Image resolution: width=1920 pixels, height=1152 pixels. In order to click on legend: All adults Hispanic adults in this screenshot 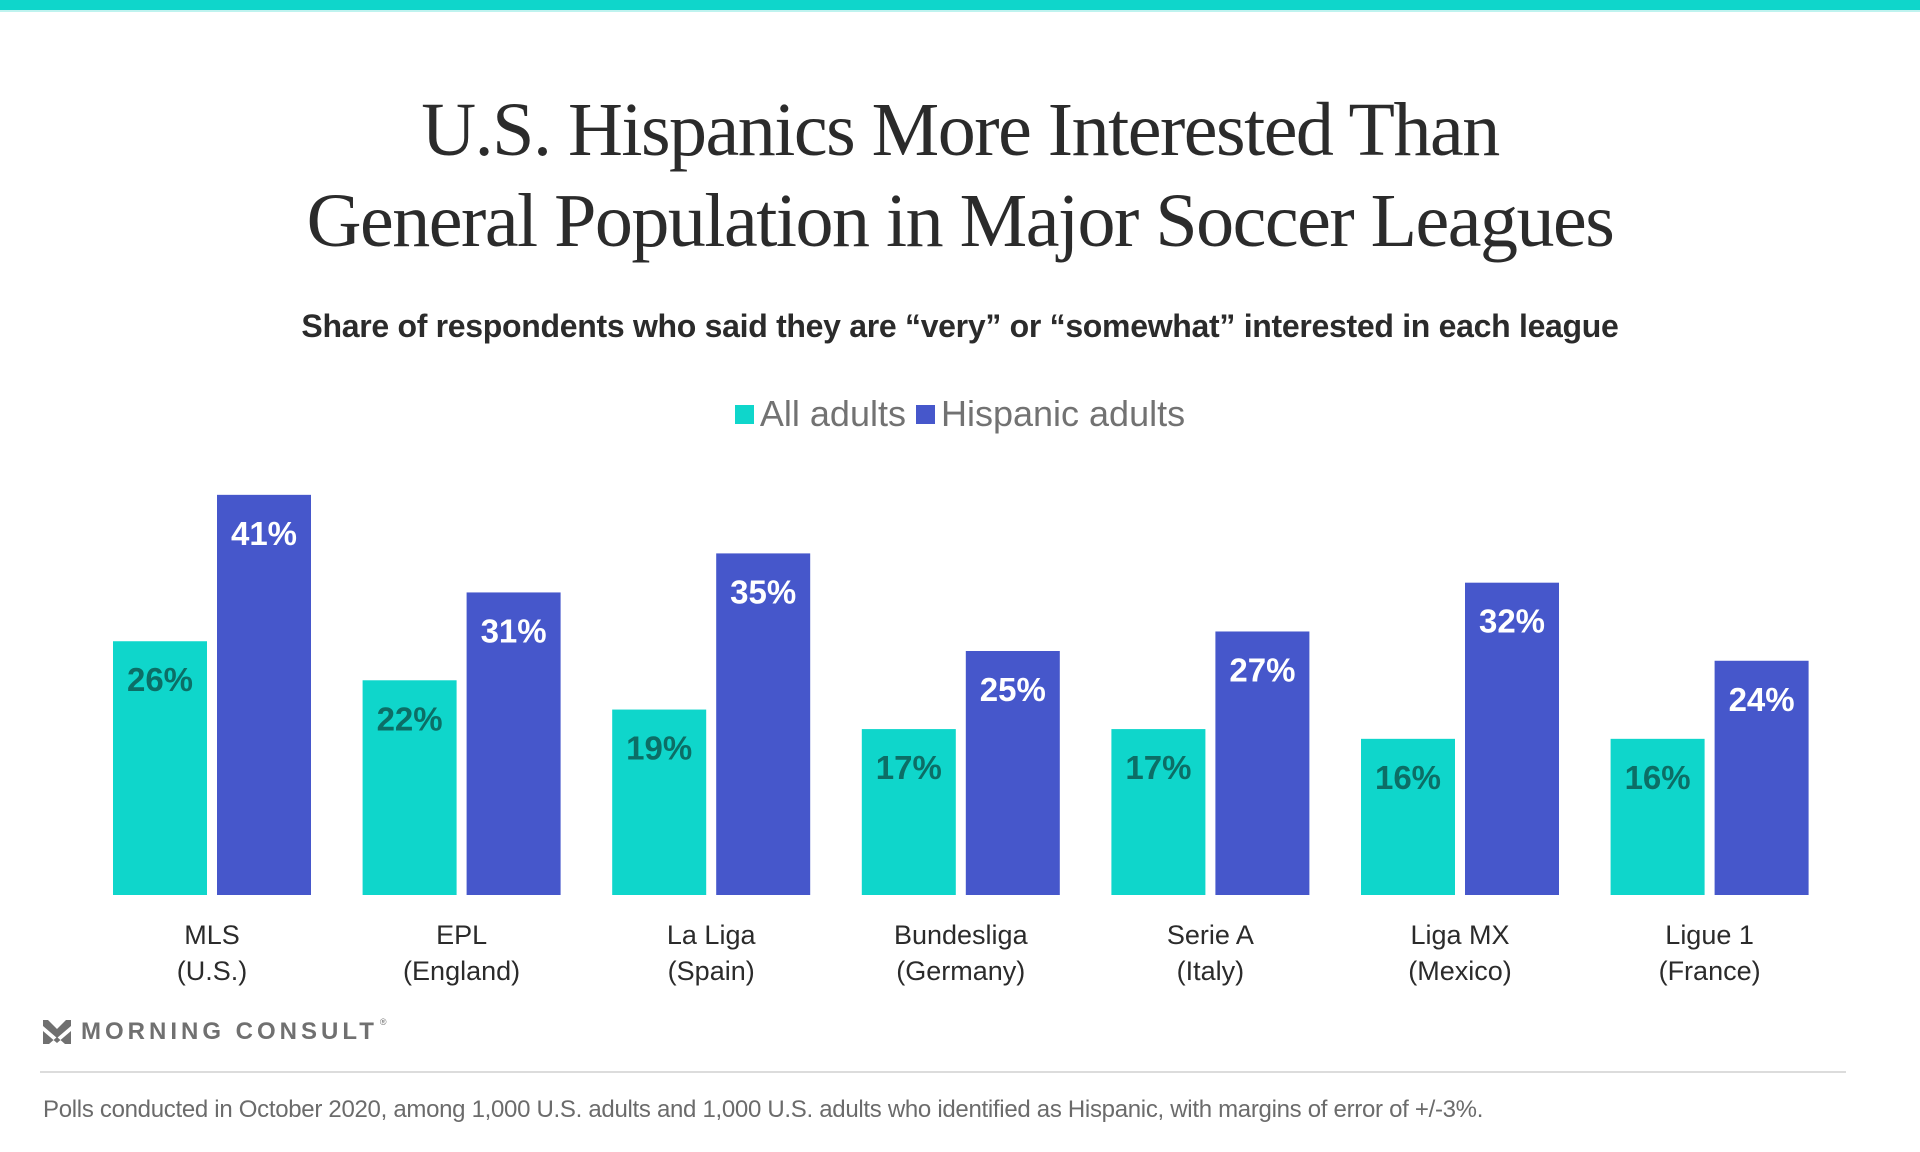, I will do `click(960, 414)`.